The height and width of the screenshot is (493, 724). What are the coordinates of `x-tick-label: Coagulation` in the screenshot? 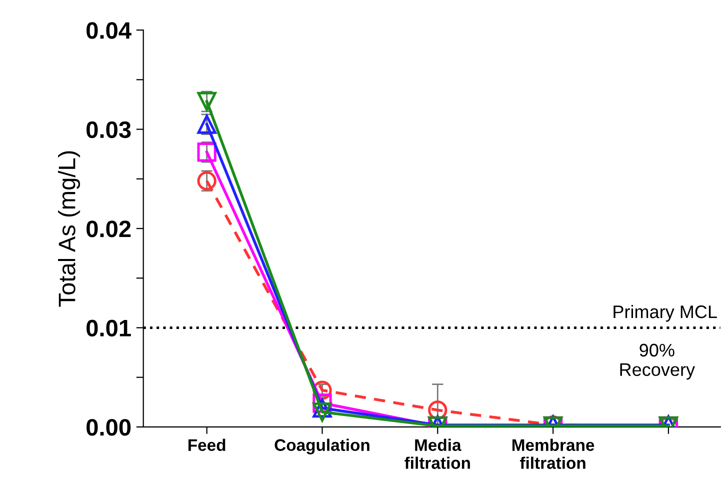 It's located at (322, 446).